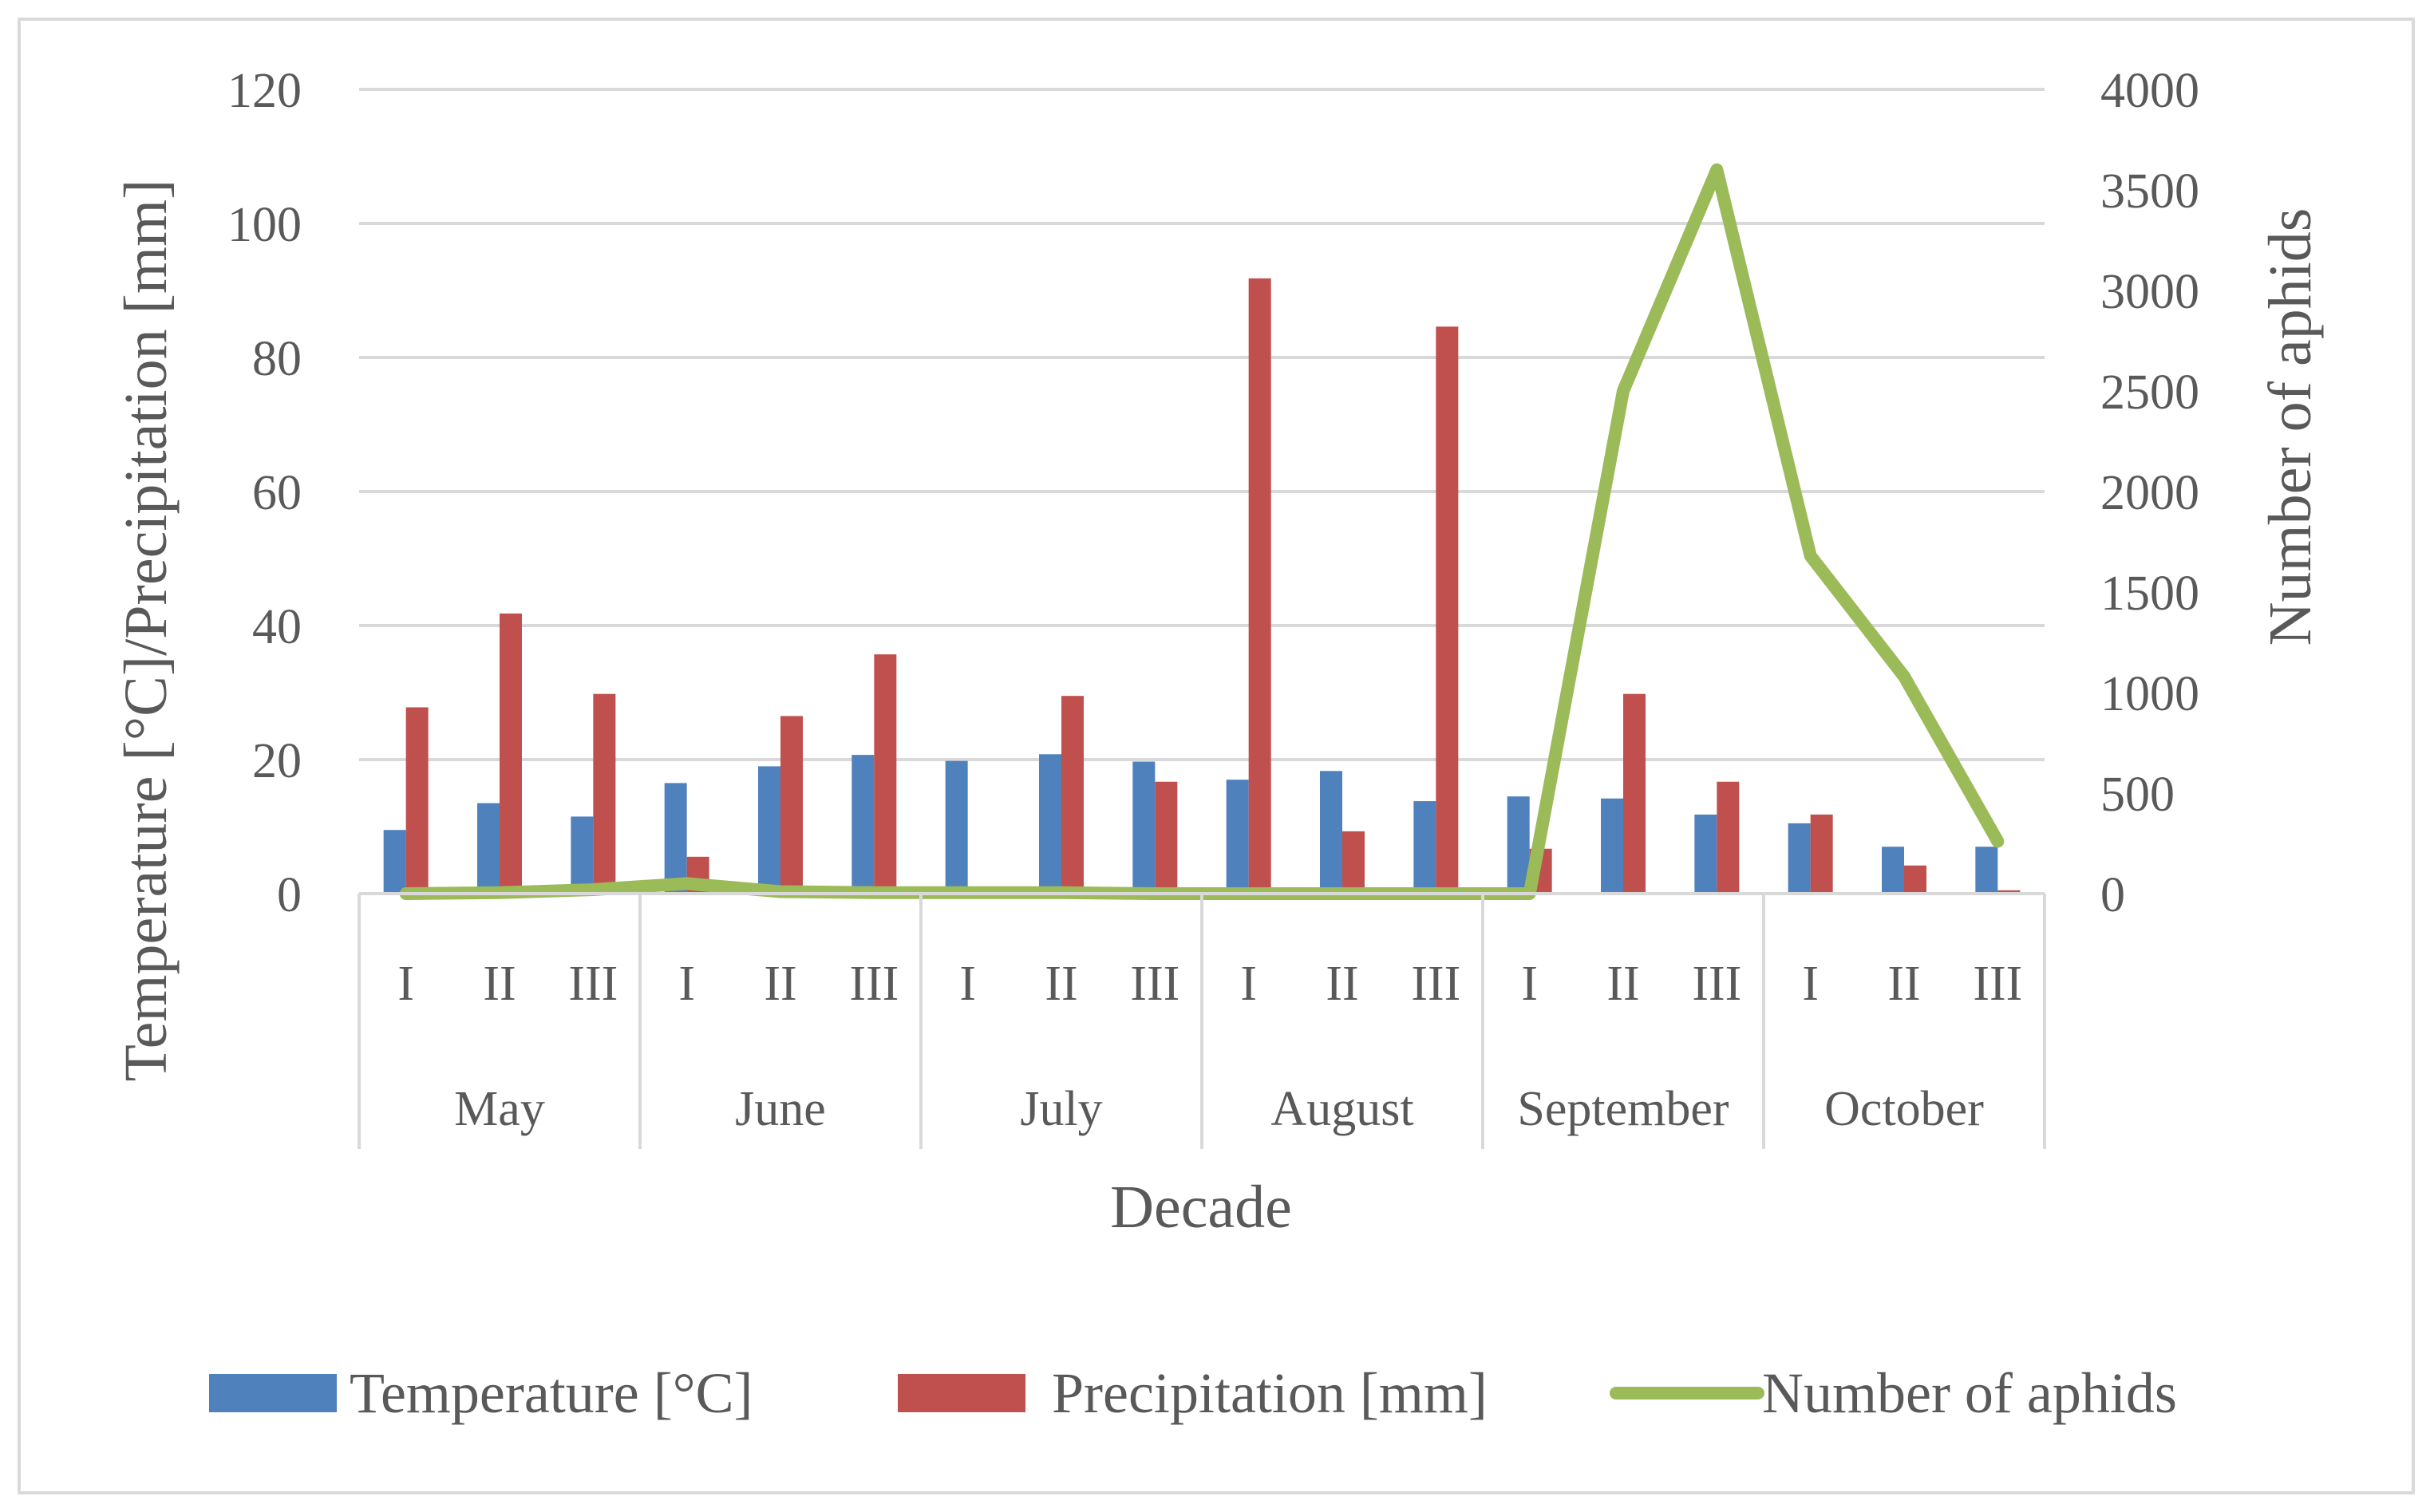 Image resolution: width=2434 pixels, height=1512 pixels. I want to click on y-tick-label: 20, so click(277, 761).